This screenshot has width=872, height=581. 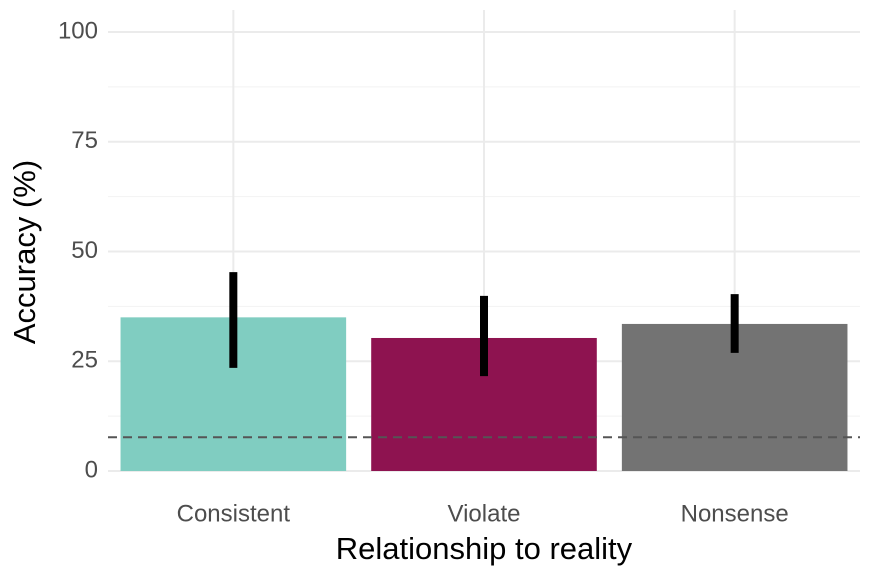 I want to click on x-tick-label: Consistent, so click(x=234, y=513).